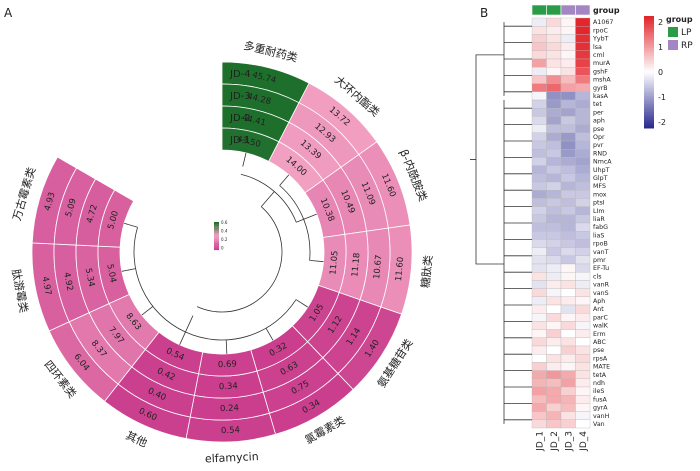 The height and width of the screenshot is (471, 700). Describe the element at coordinates (599, 211) in the screenshot. I see `gene-label: LIm` at that location.